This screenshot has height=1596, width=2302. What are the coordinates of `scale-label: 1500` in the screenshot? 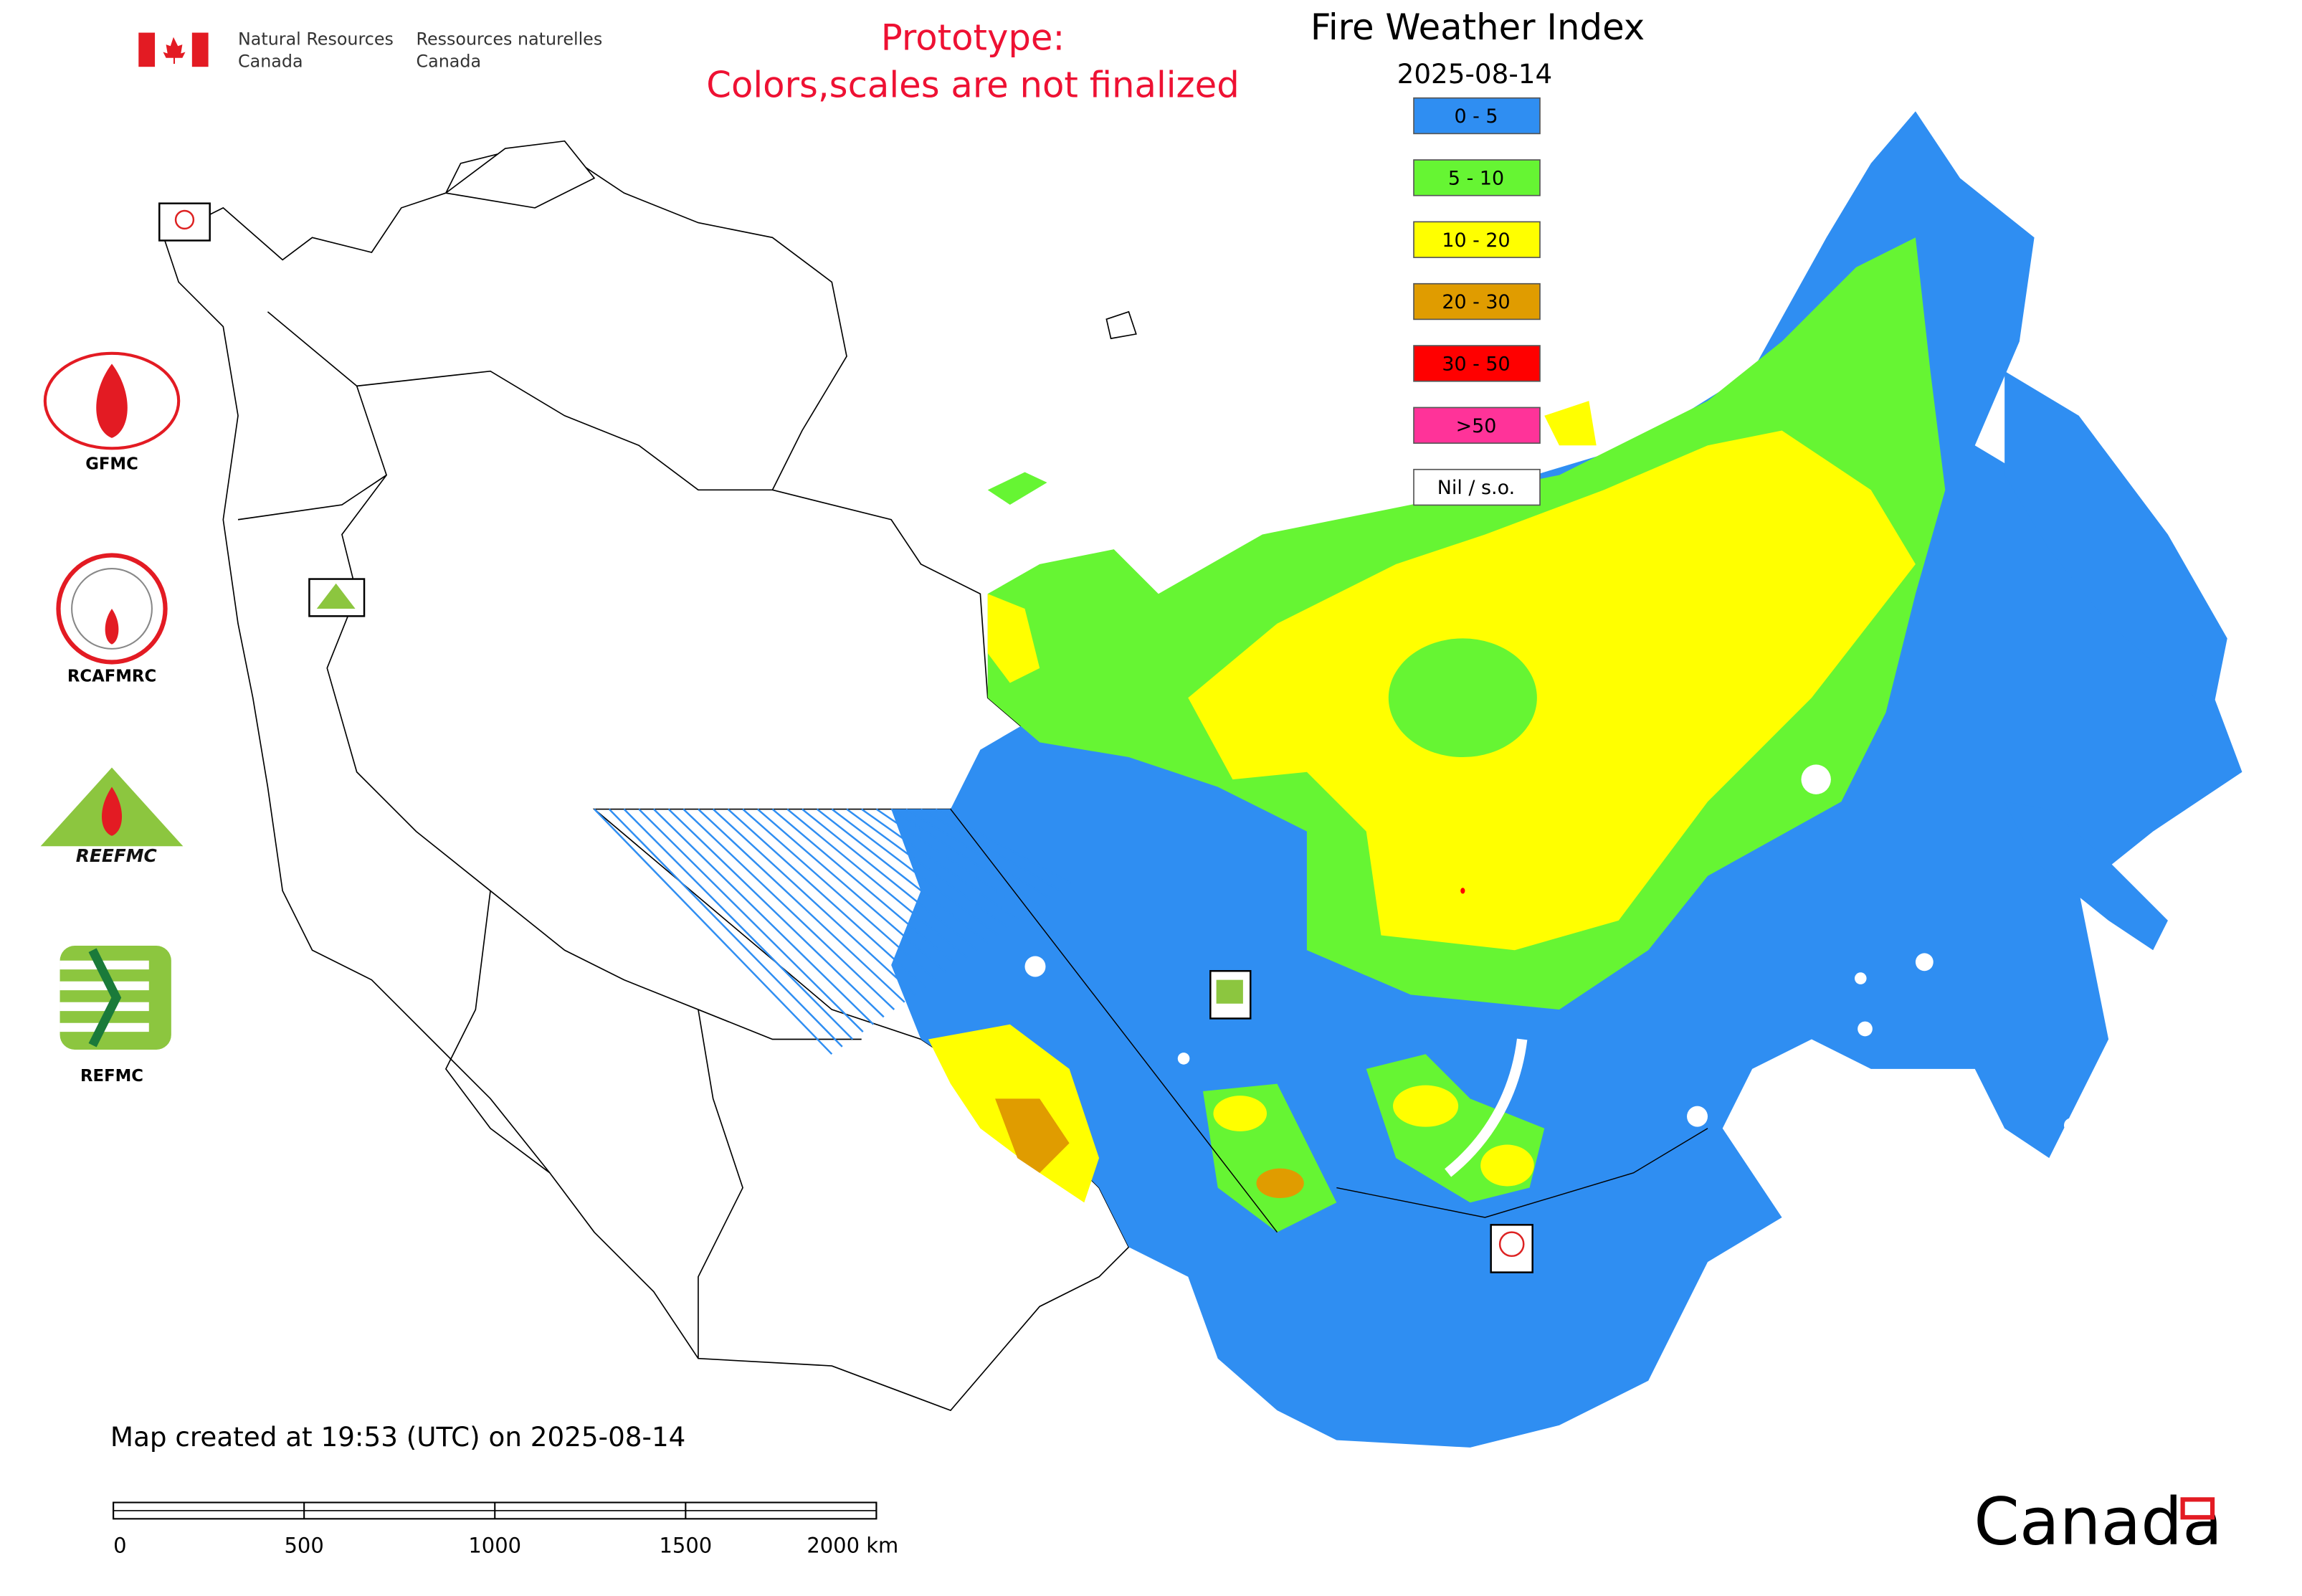 It's located at (685, 1546).